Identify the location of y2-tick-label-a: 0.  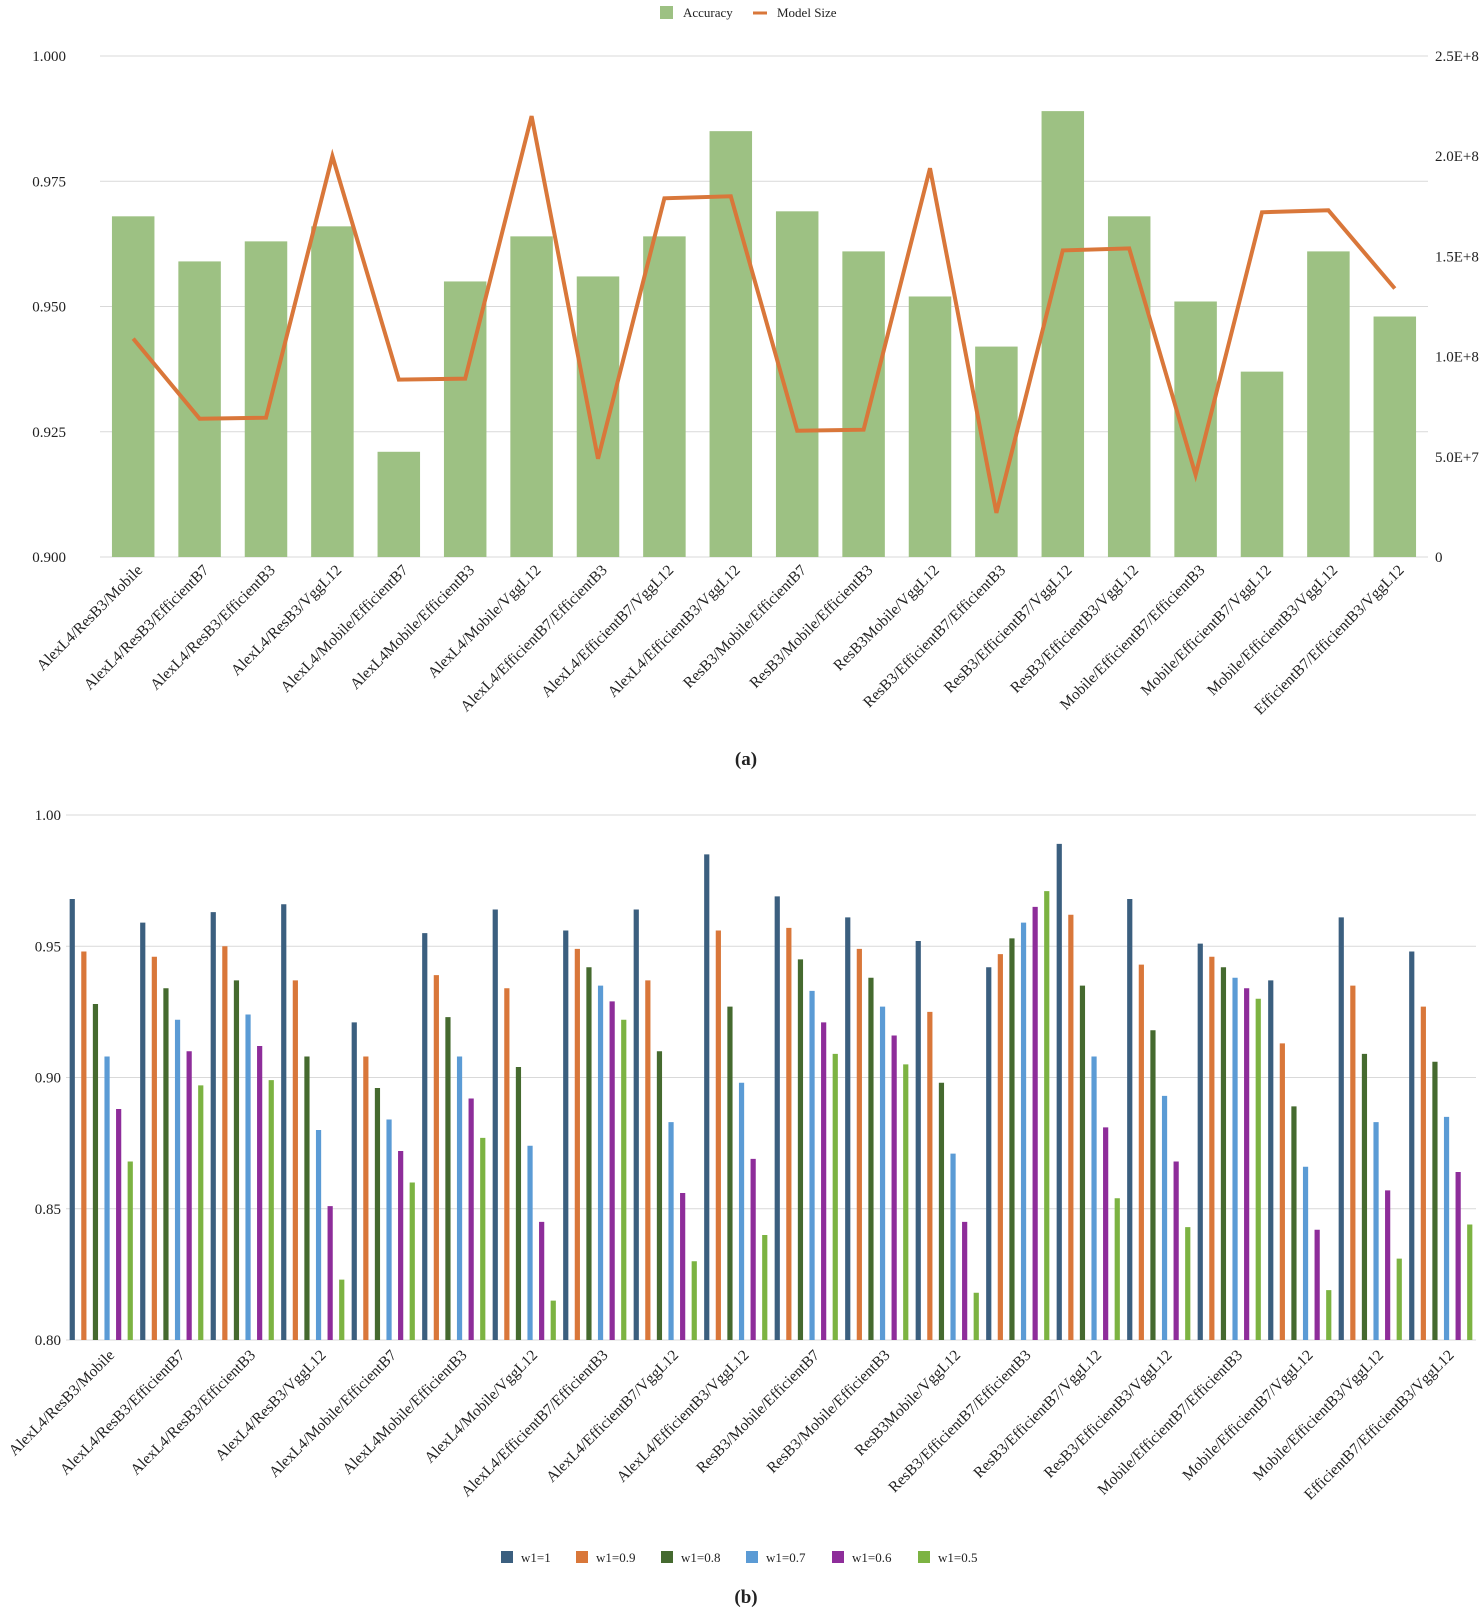
(1439, 558).